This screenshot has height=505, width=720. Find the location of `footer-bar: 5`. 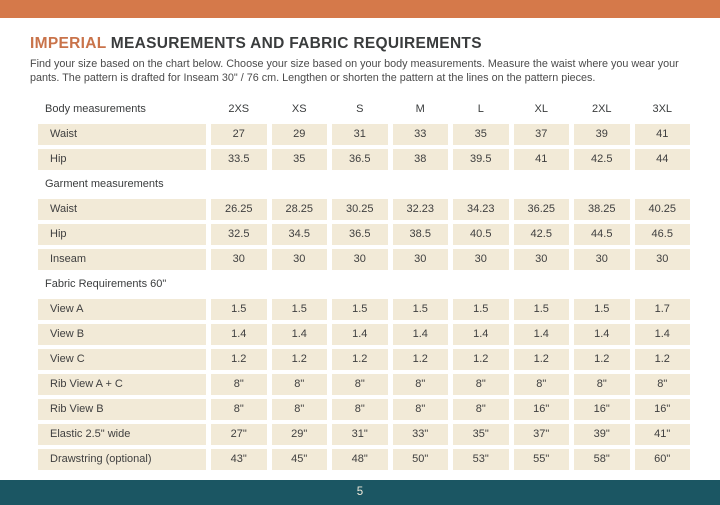

footer-bar: 5 is located at coordinates (360, 492).